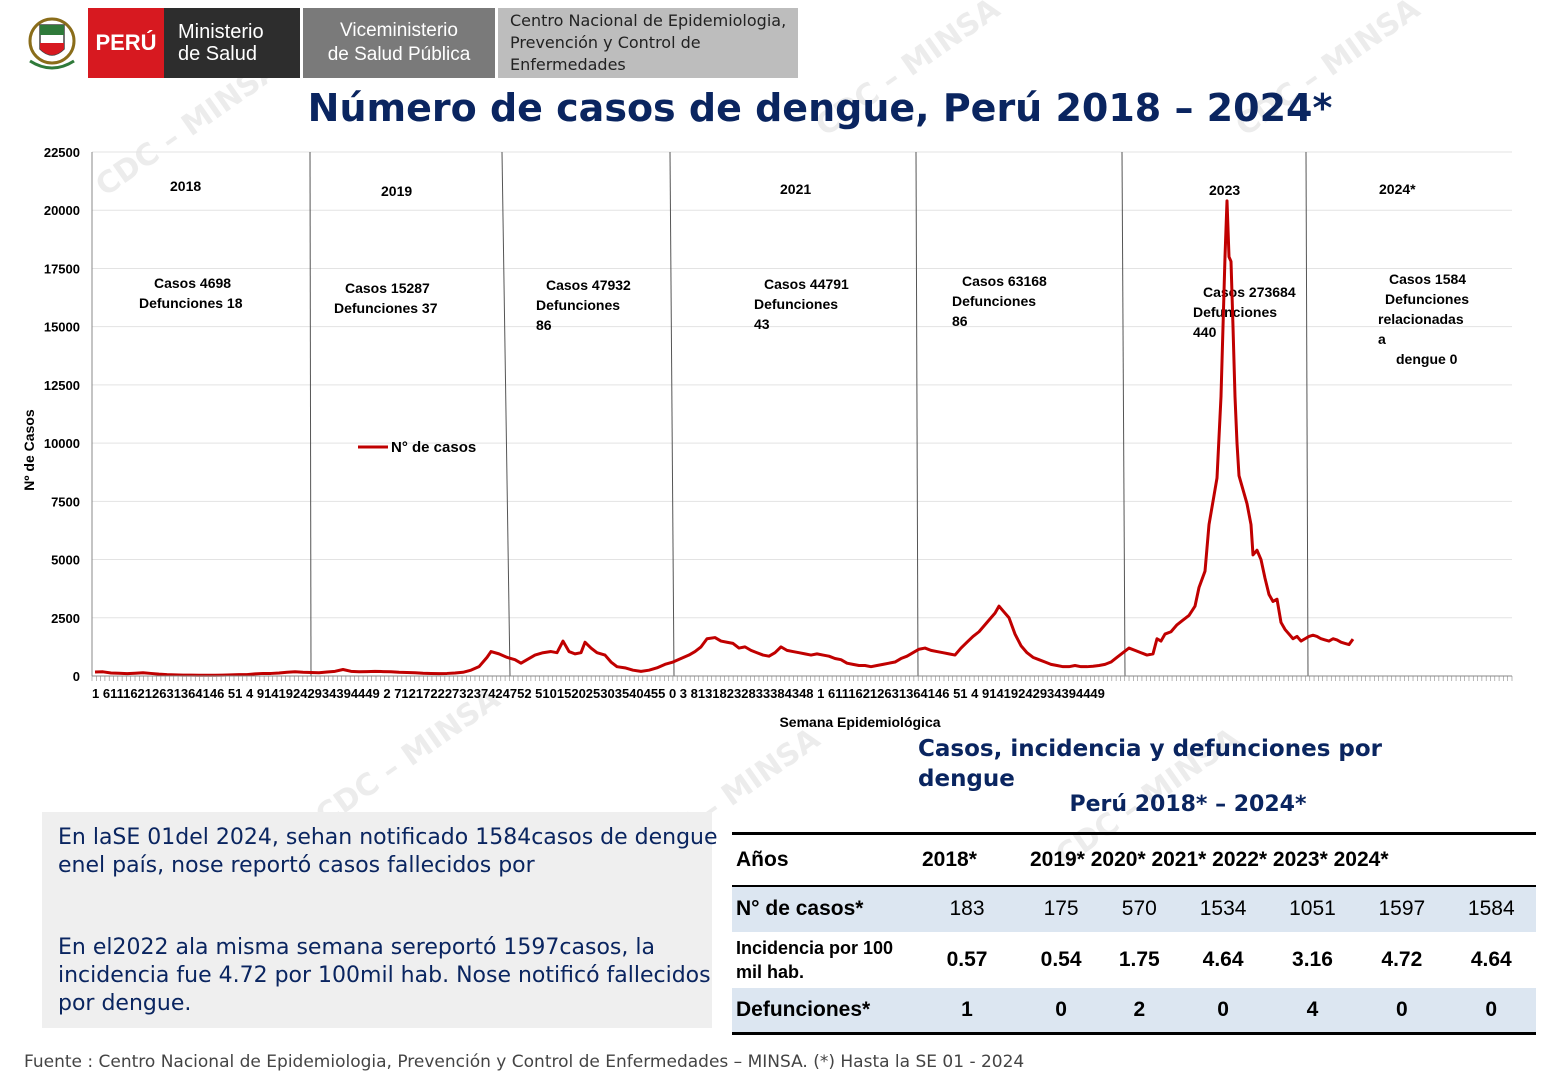 The width and height of the screenshot is (1560, 1080). What do you see at coordinates (396, 191) in the screenshot?
I see `year-label: 2019` at bounding box center [396, 191].